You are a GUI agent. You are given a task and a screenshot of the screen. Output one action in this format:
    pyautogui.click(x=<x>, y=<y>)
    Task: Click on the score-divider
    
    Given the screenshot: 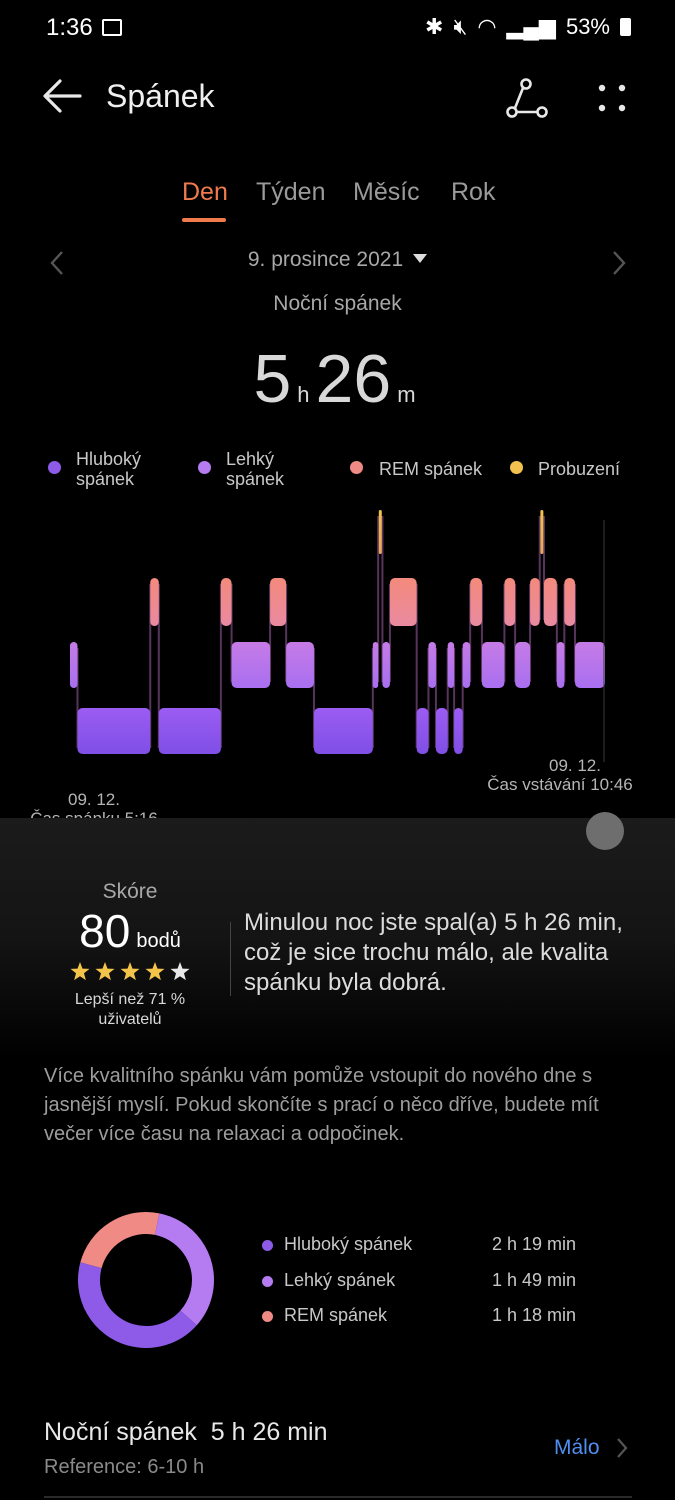 What is the action you would take?
    pyautogui.click(x=230, y=959)
    